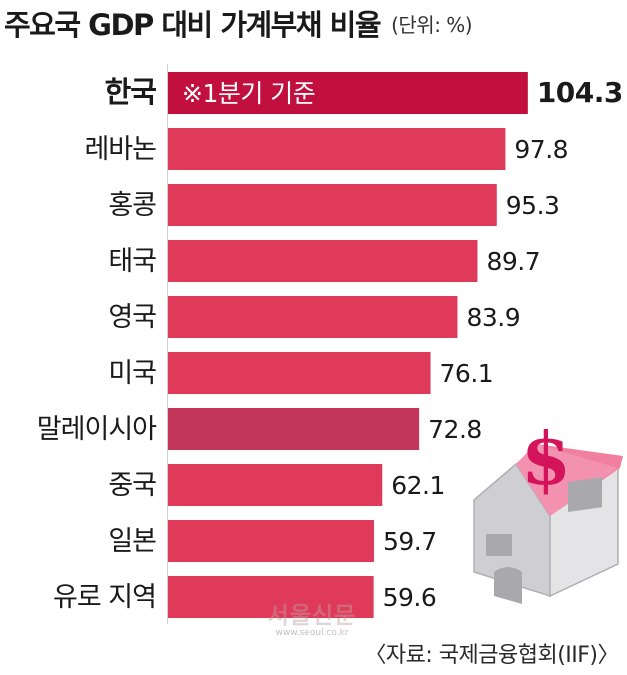 Image resolution: width=627 pixels, height=675 pixels. I want to click on value-label-9: 59.6, so click(410, 597).